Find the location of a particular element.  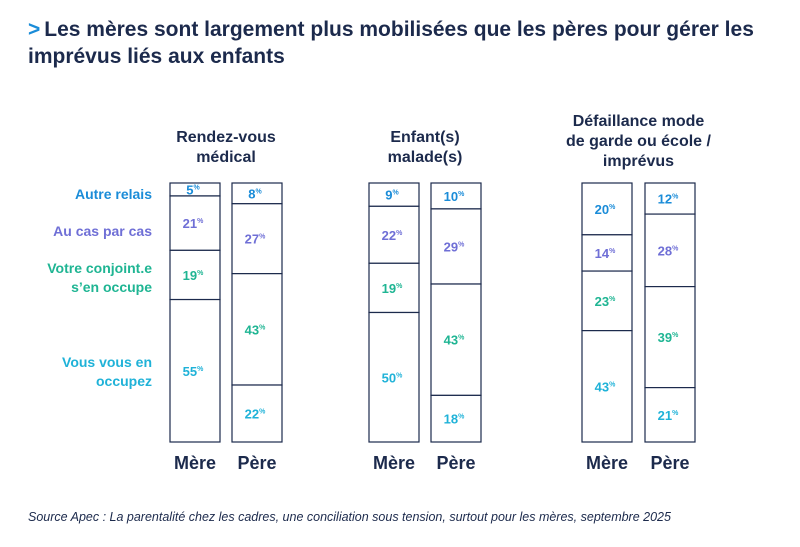

legend-label-cas: Au cas par cas is located at coordinates (102, 231).